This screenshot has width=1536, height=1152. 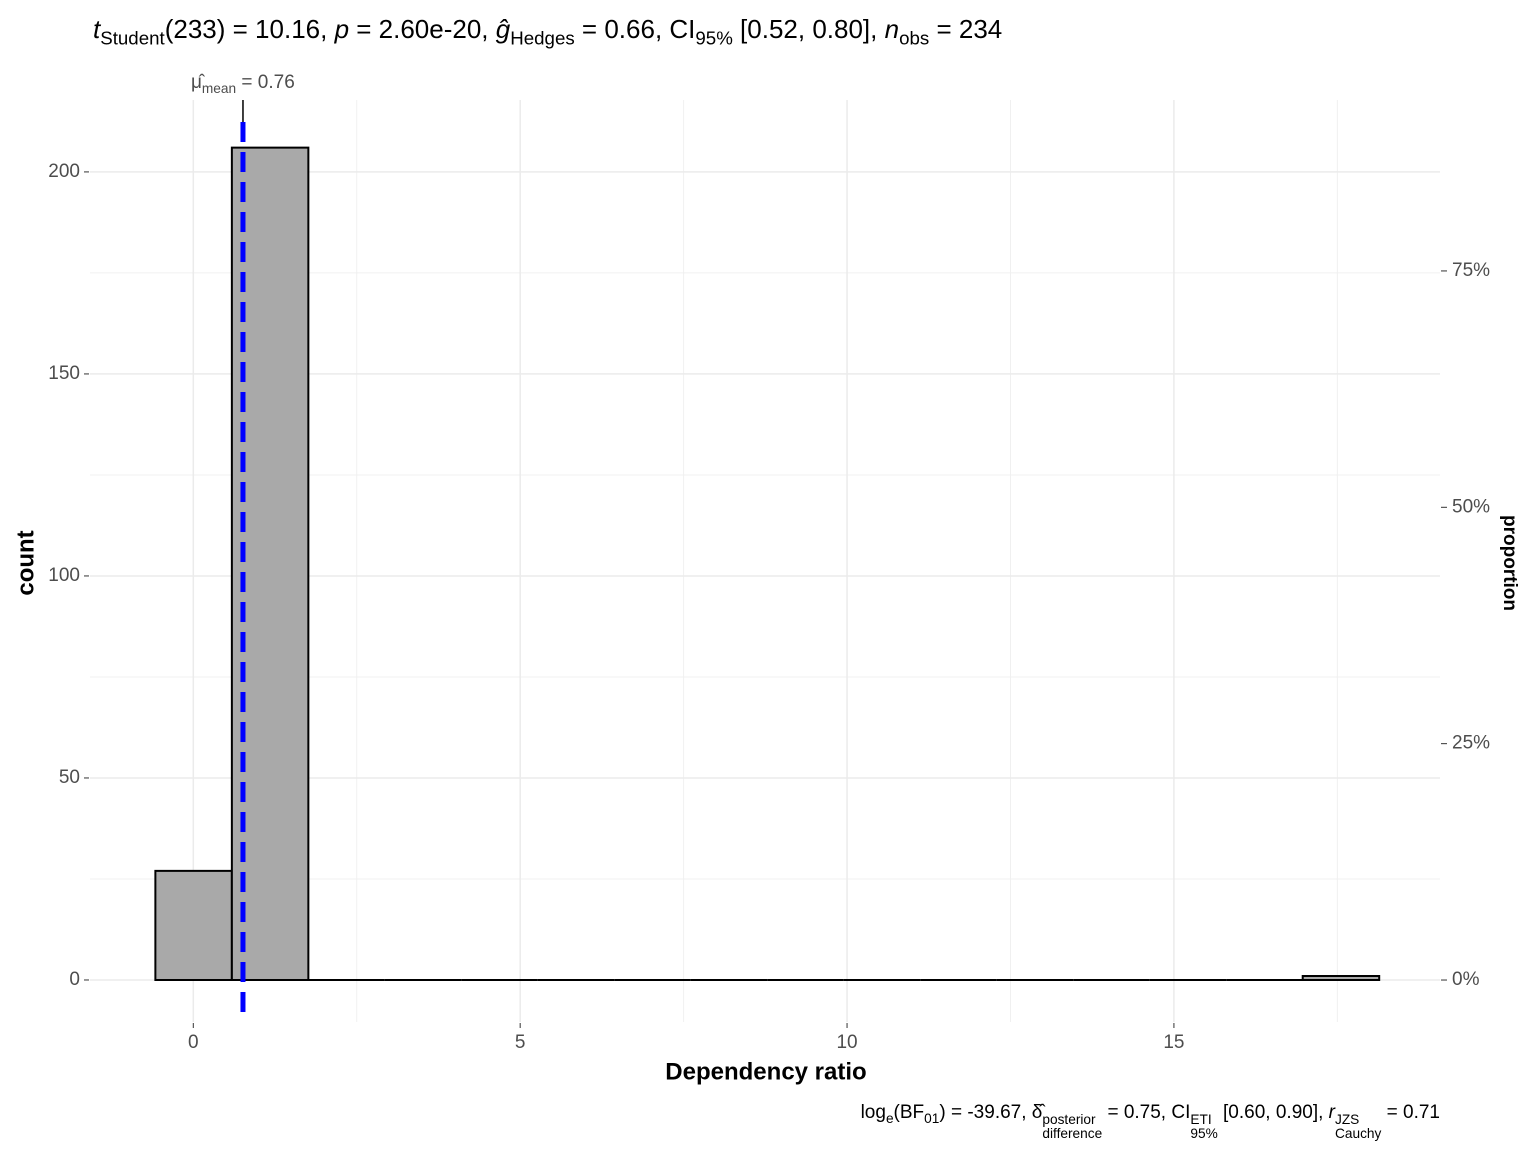 What do you see at coordinates (1347, 1120) in the screenshot?
I see `superscript: JZS` at bounding box center [1347, 1120].